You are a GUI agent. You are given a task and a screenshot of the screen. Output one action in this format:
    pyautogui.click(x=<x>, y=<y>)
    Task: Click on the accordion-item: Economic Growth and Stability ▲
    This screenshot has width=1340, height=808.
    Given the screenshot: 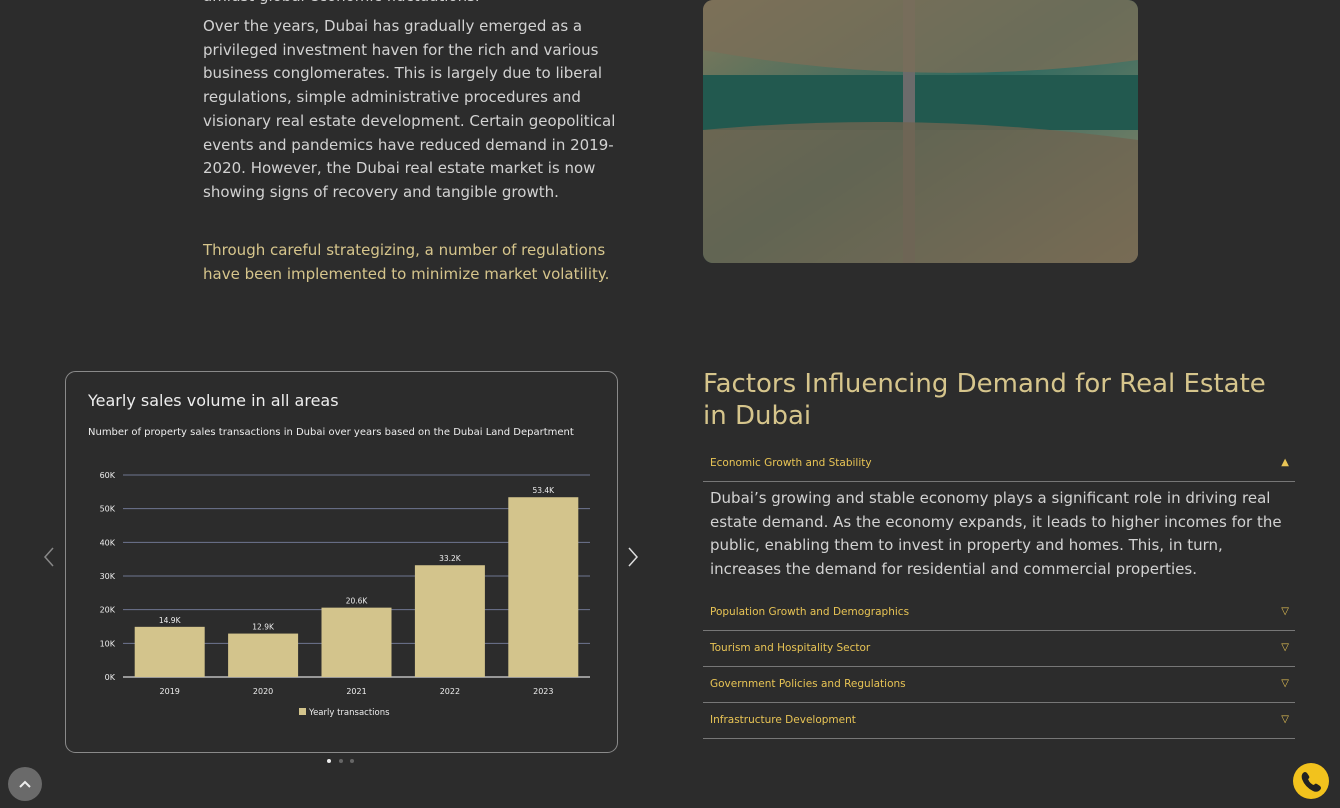 What is the action you would take?
    pyautogui.click(x=999, y=463)
    